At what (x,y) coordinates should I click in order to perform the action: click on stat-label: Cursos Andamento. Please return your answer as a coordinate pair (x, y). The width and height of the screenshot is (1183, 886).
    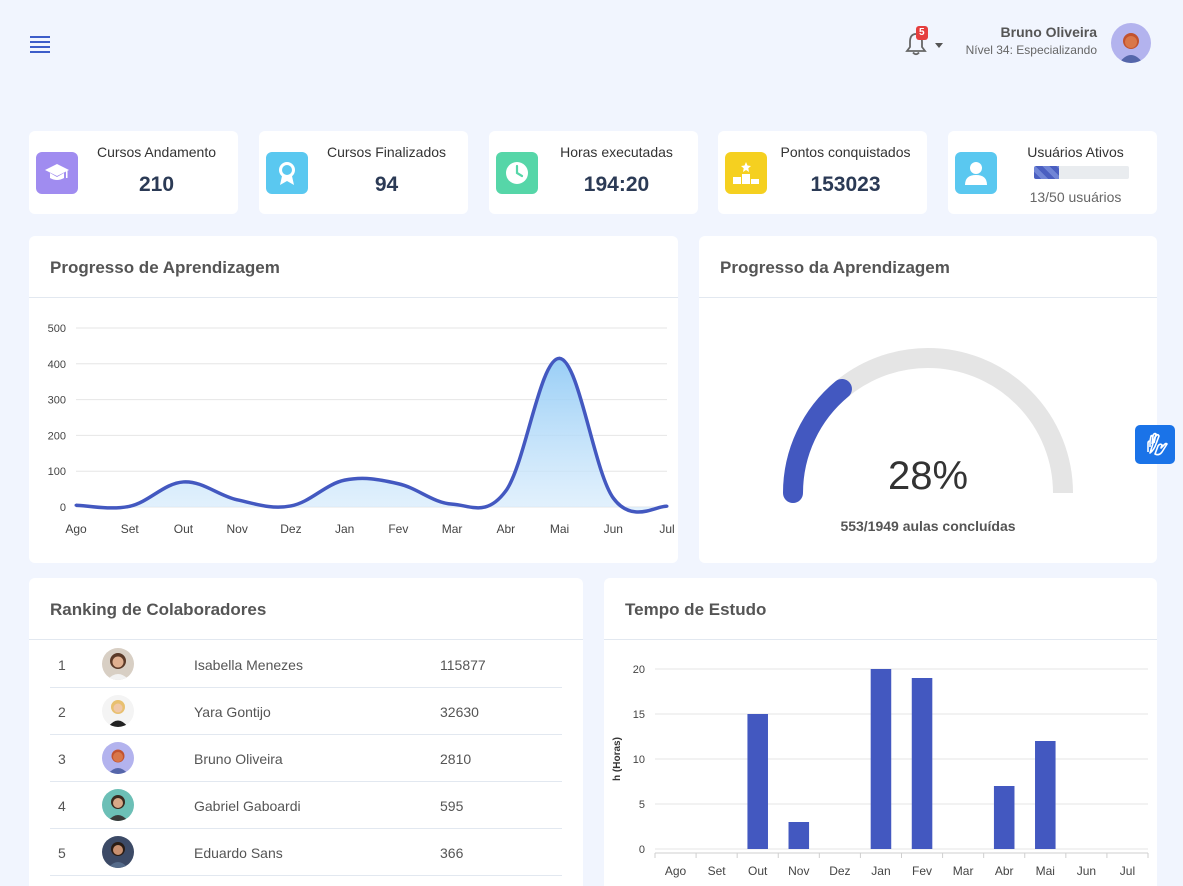
    Looking at the image, I should click on (156, 152).